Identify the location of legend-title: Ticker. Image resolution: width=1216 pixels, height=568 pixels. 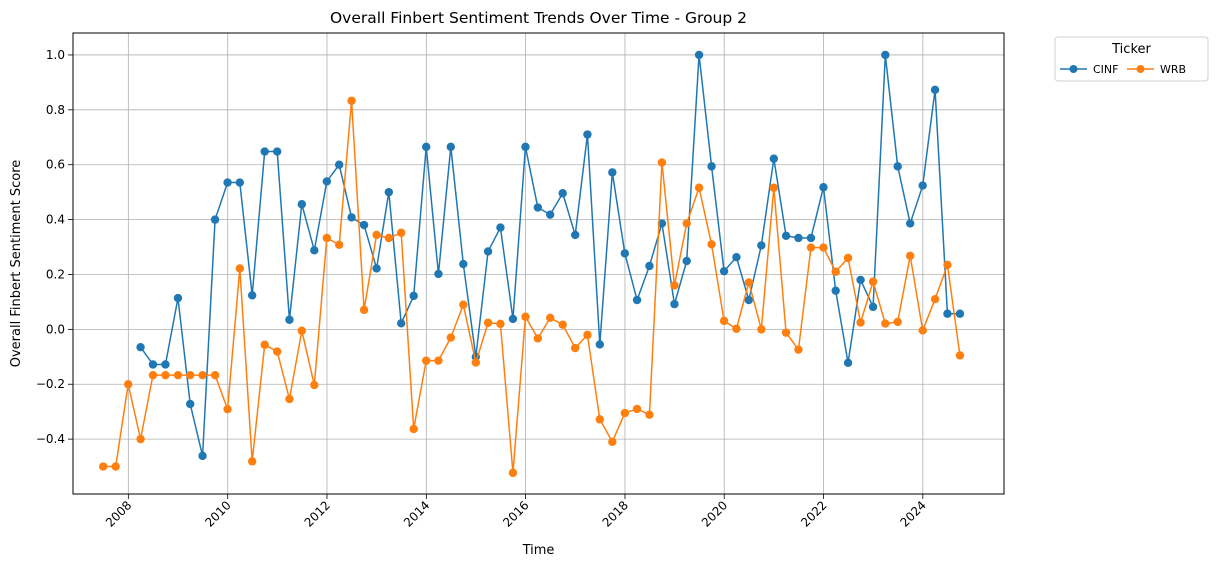
(1131, 49).